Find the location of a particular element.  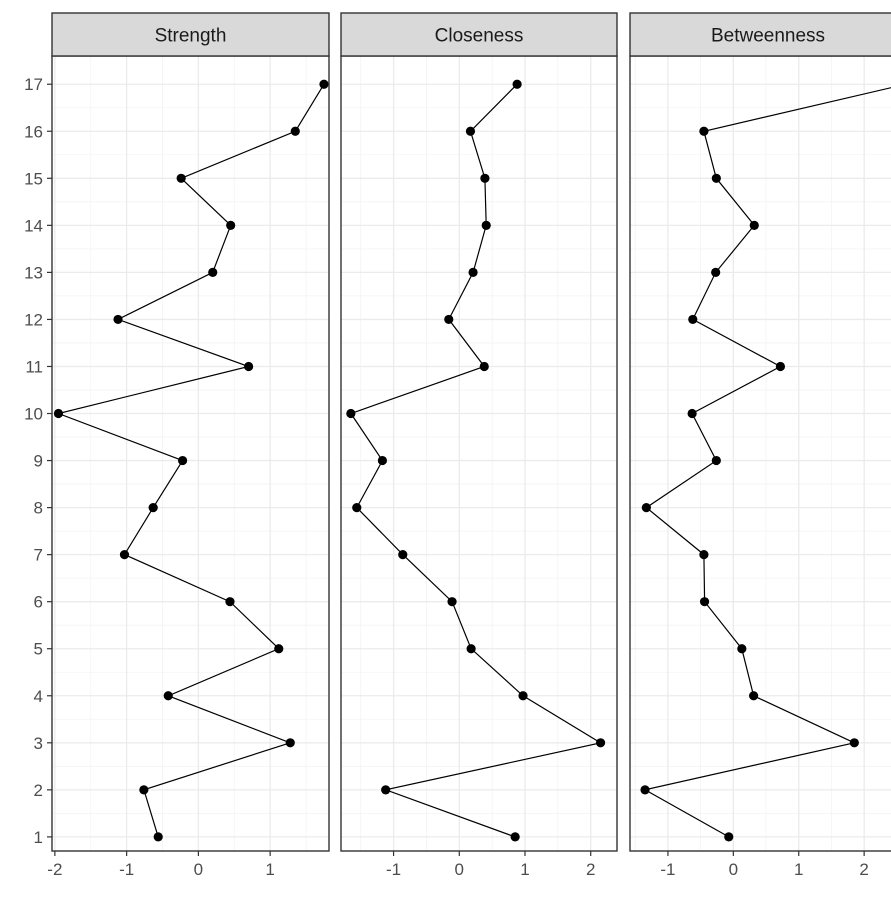

y-tick-label: 1 is located at coordinates (38, 837).